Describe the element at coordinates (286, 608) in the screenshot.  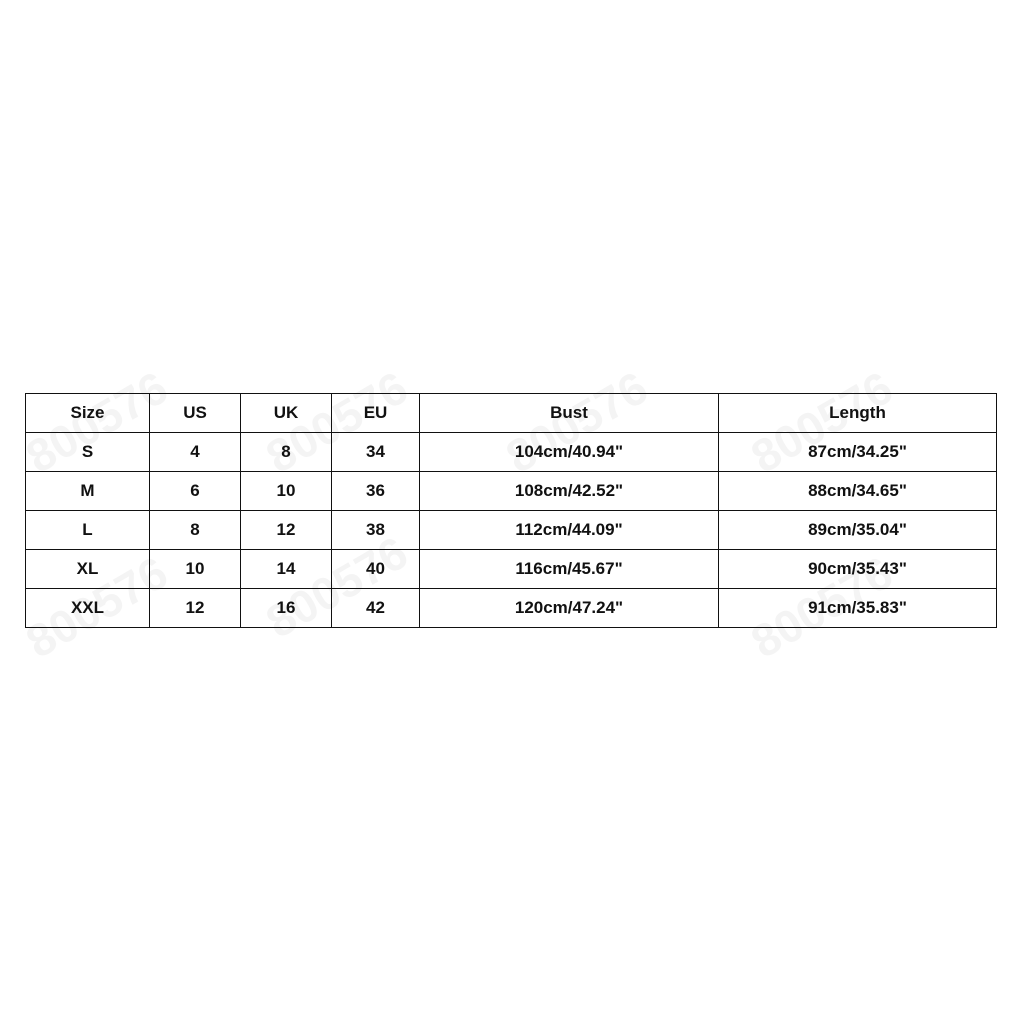
I see `cell-uk: 16` at that location.